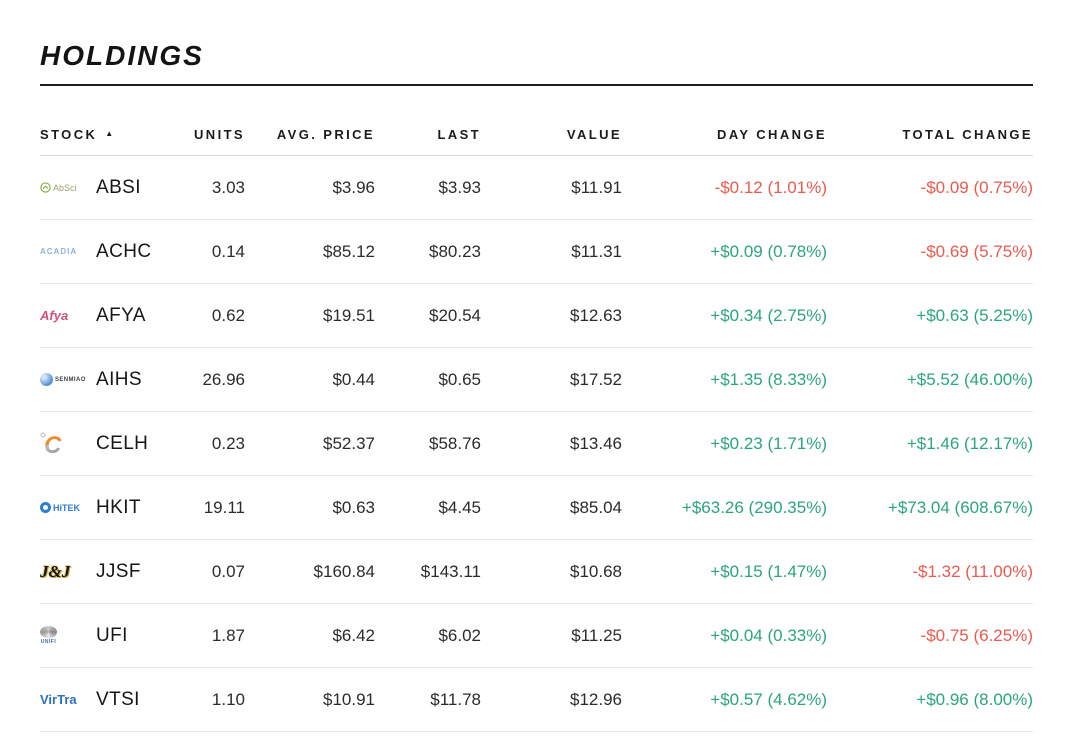 The image size is (1080, 741). I want to click on value-cell: $11.25, so click(596, 635).